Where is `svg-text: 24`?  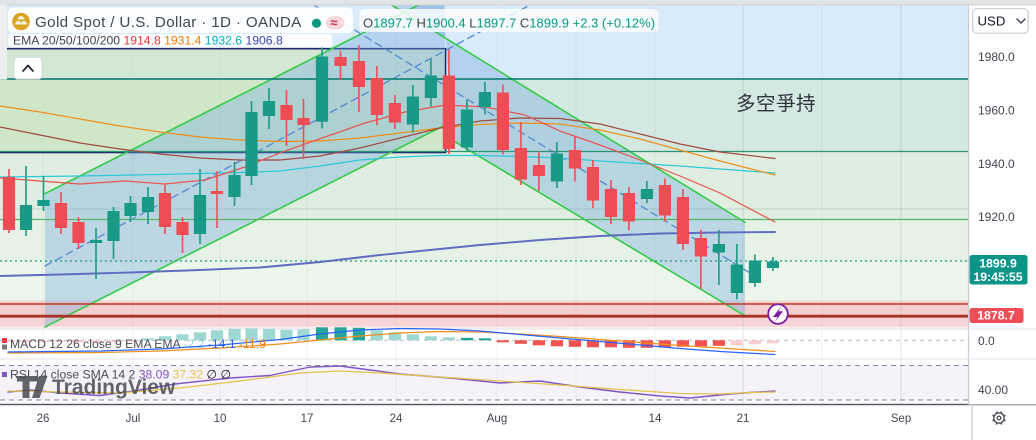 svg-text: 24 is located at coordinates (396, 419).